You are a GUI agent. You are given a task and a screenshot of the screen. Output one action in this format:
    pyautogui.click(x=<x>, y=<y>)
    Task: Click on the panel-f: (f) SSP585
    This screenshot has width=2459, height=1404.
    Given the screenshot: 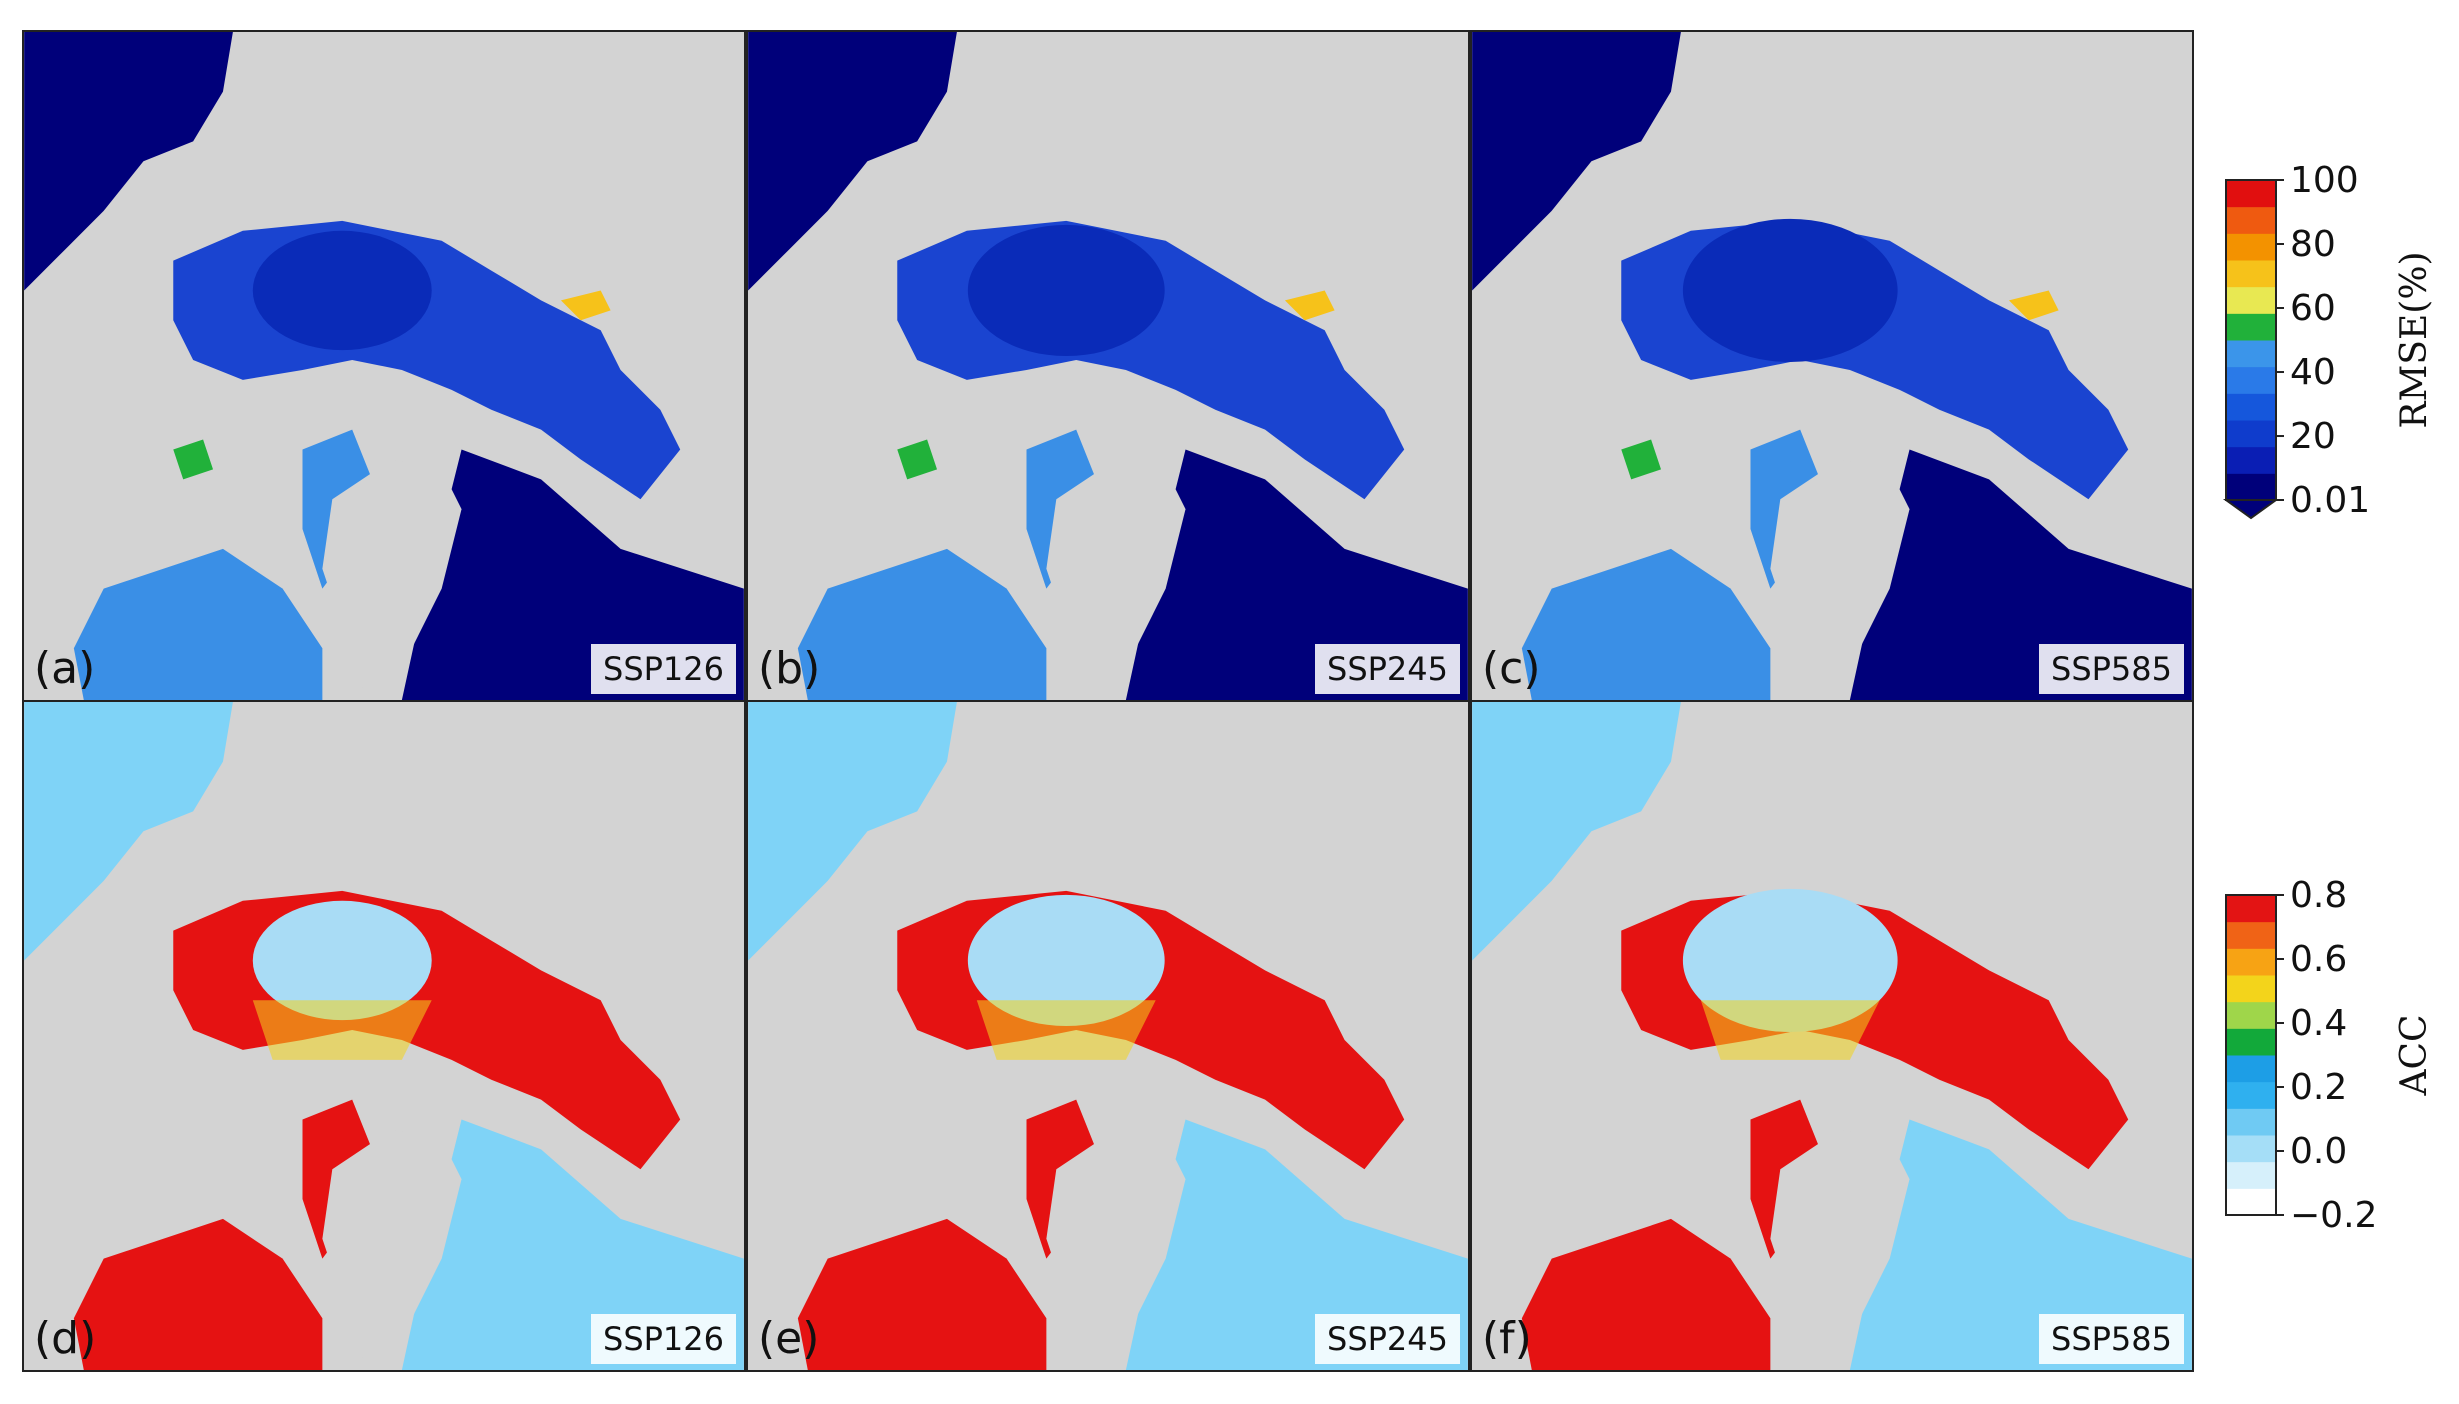 What is the action you would take?
    pyautogui.click(x=1832, y=1036)
    